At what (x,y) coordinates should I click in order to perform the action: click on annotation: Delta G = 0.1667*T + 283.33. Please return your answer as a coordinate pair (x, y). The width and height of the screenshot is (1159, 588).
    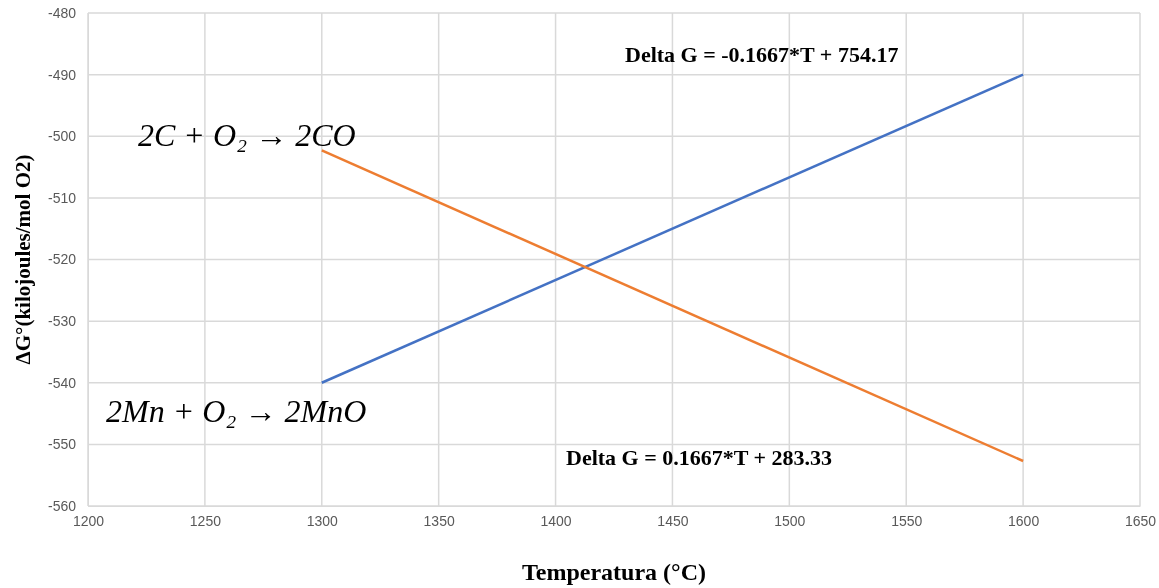
    Looking at the image, I should click on (699, 457).